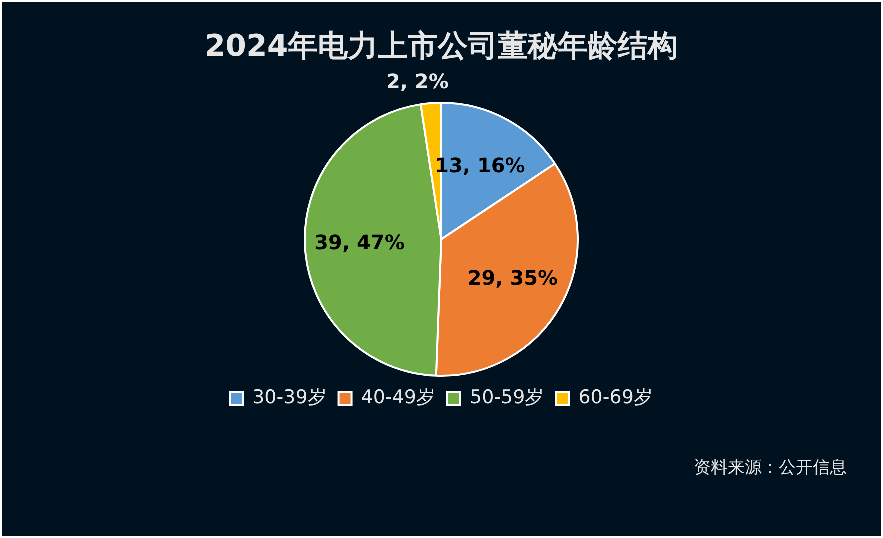 Image resolution: width=883 pixels, height=538 pixels. Describe the element at coordinates (359, 242) in the screenshot. I see `data-label: 39, 47%` at that location.